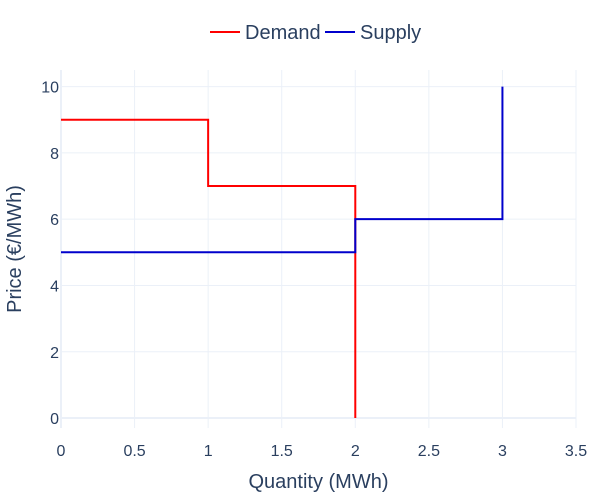  What do you see at coordinates (429, 451) in the screenshot?
I see `x-tick-label: 2.5` at bounding box center [429, 451].